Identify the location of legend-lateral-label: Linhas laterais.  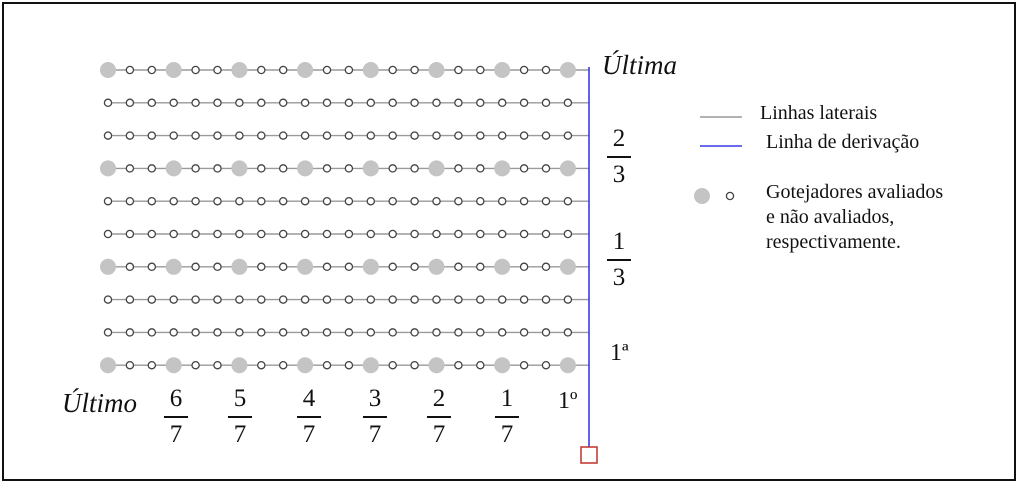
(819, 113).